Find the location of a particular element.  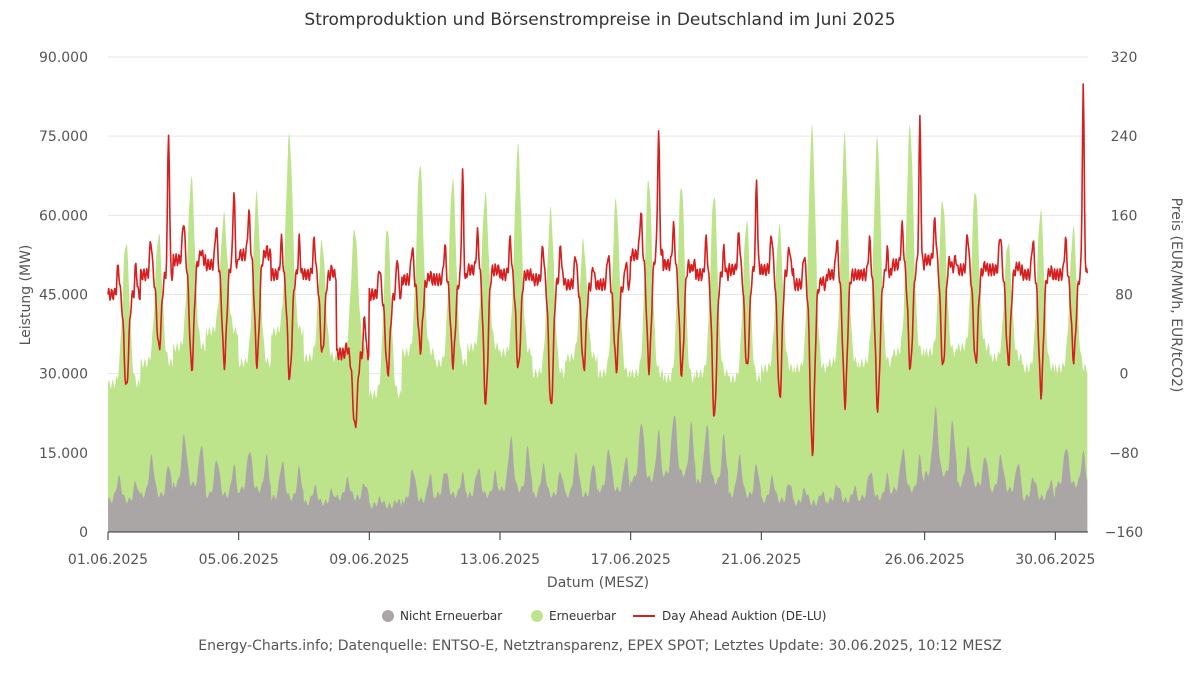

y2-tick-label: −80 is located at coordinates (1124, 454).